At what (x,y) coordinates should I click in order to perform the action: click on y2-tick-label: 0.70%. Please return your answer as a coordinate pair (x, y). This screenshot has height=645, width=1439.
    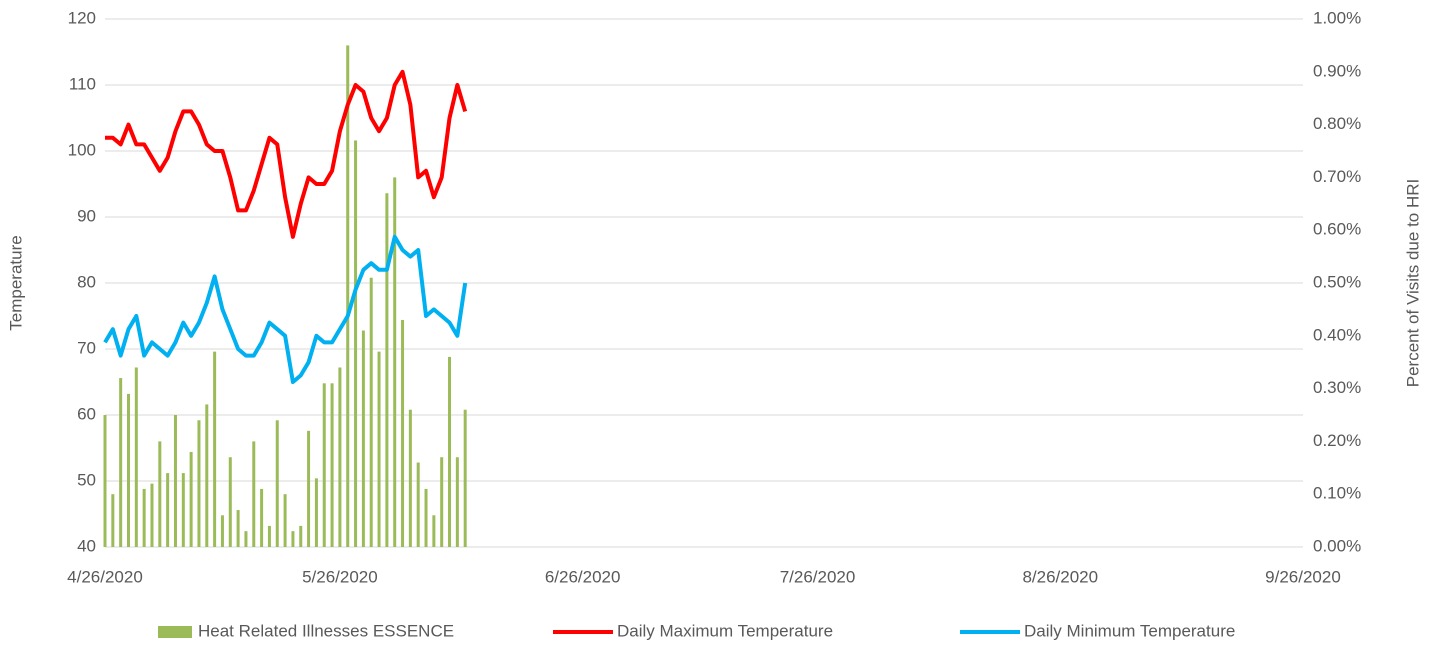
    Looking at the image, I should click on (1337, 176).